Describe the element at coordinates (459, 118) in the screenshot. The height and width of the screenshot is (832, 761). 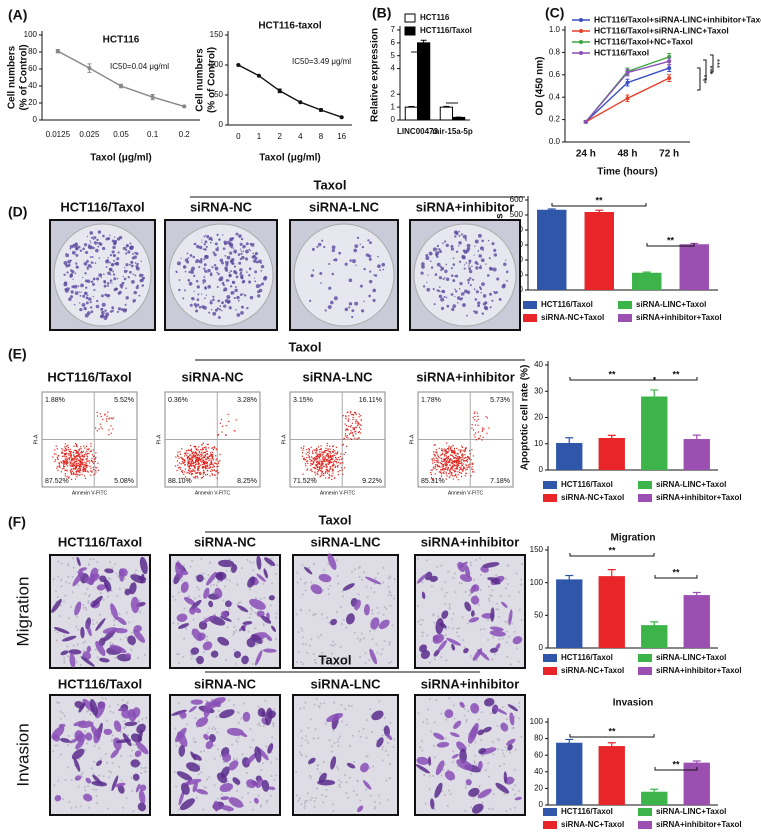
I see `bar` at that location.